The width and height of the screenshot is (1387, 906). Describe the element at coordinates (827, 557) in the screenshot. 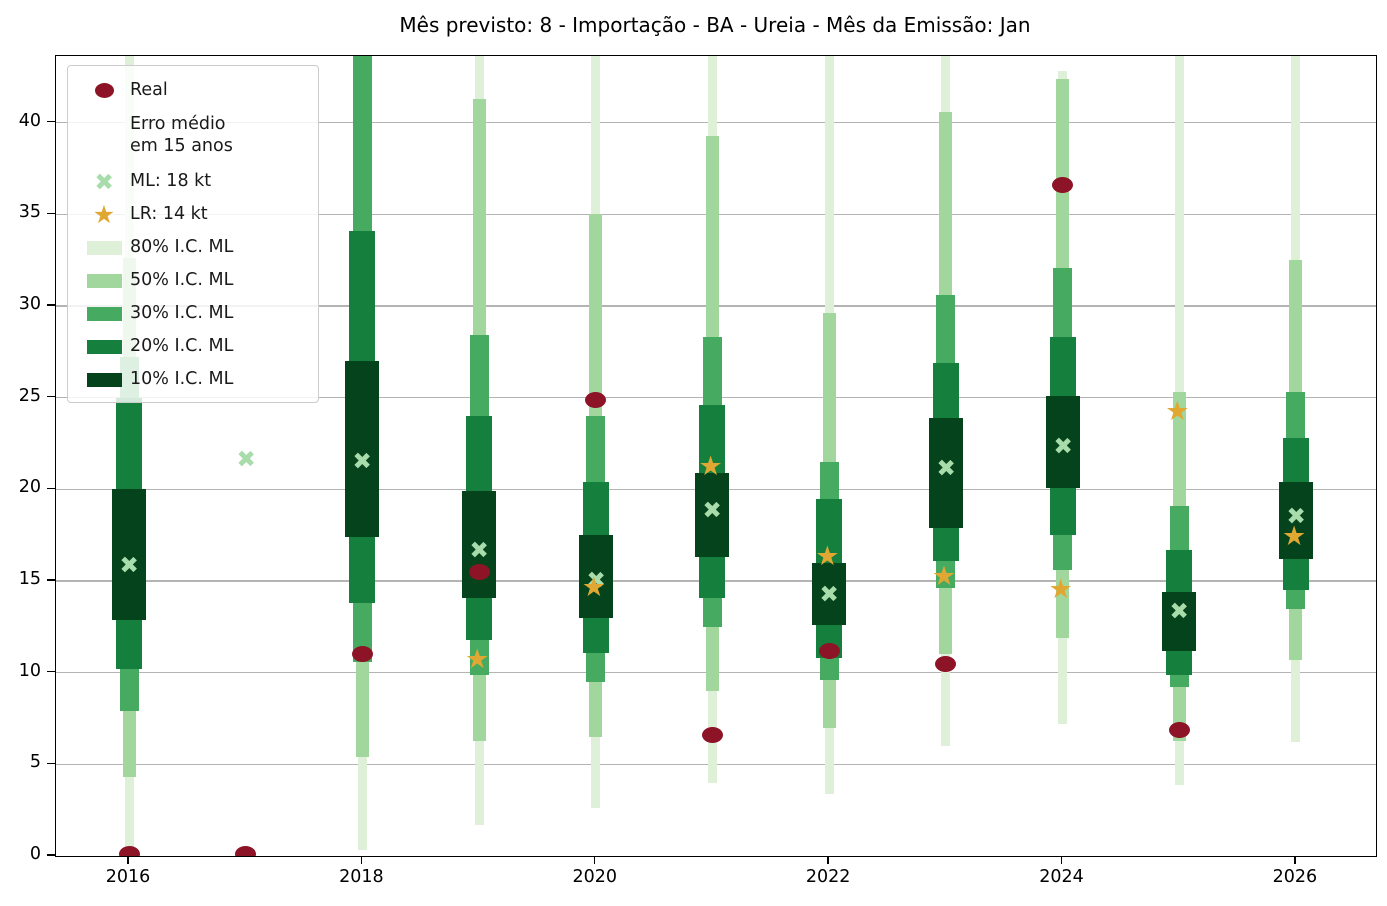

I see `lr-star-marker-2022: ★` at that location.